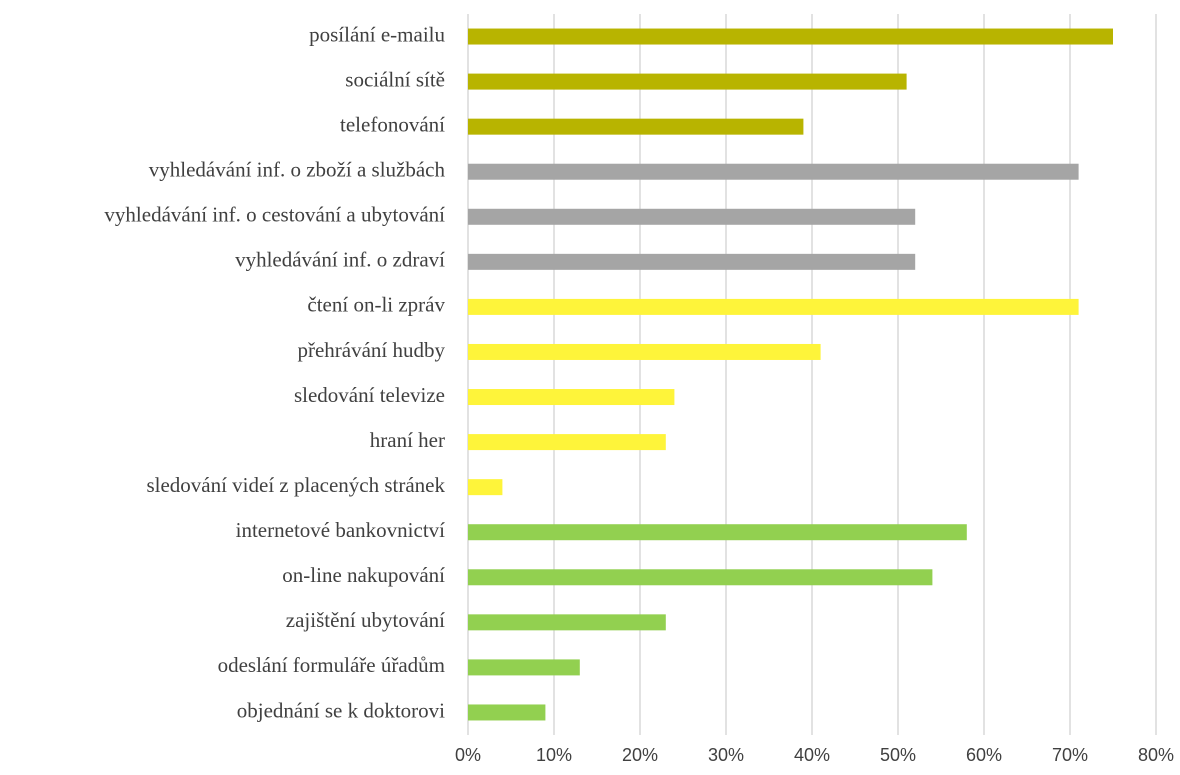  What do you see at coordinates (395, 79) in the screenshot?
I see `y-tick-label: sociální sítě` at bounding box center [395, 79].